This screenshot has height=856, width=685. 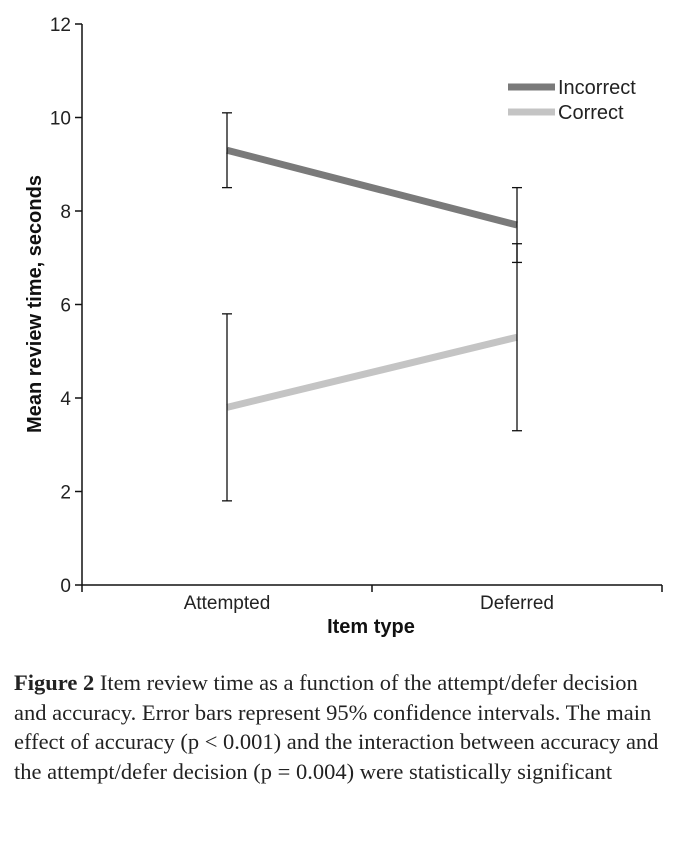 I want to click on x-axis-title: Item type, so click(x=371, y=627).